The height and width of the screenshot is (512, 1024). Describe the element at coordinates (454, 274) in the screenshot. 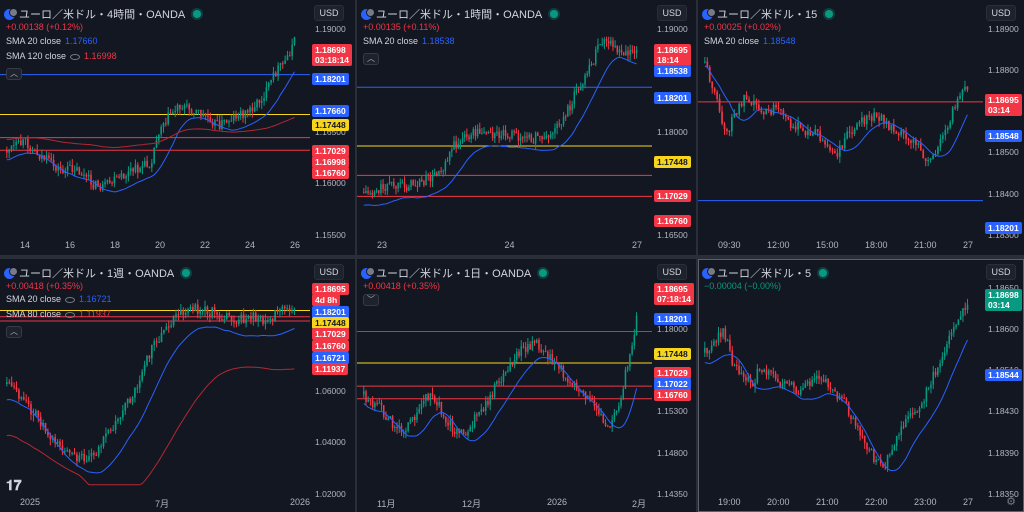

I see `chart-title: ユーロ／米ドル・1日・OANDA` at that location.